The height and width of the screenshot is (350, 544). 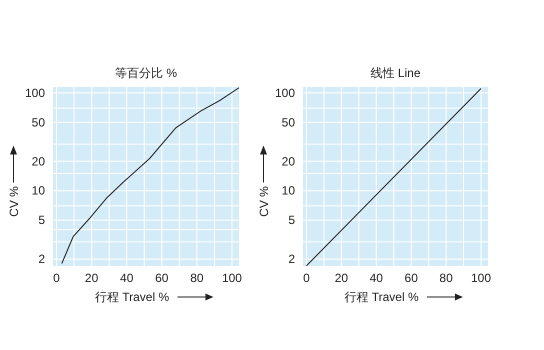 What do you see at coordinates (146, 73) in the screenshot?
I see `chart-title: 等百分比 %` at bounding box center [146, 73].